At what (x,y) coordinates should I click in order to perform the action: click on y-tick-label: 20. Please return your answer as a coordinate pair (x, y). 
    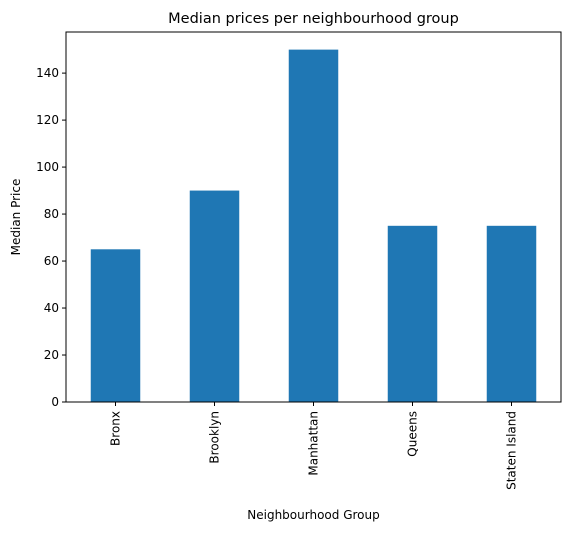
    Looking at the image, I should click on (51, 355).